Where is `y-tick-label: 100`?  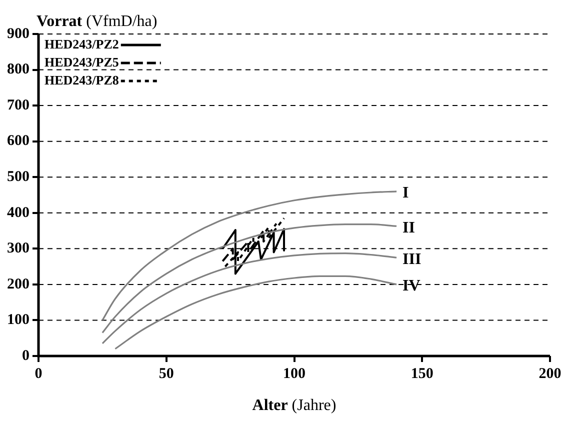 y-tick-label: 100 is located at coordinates (18, 320).